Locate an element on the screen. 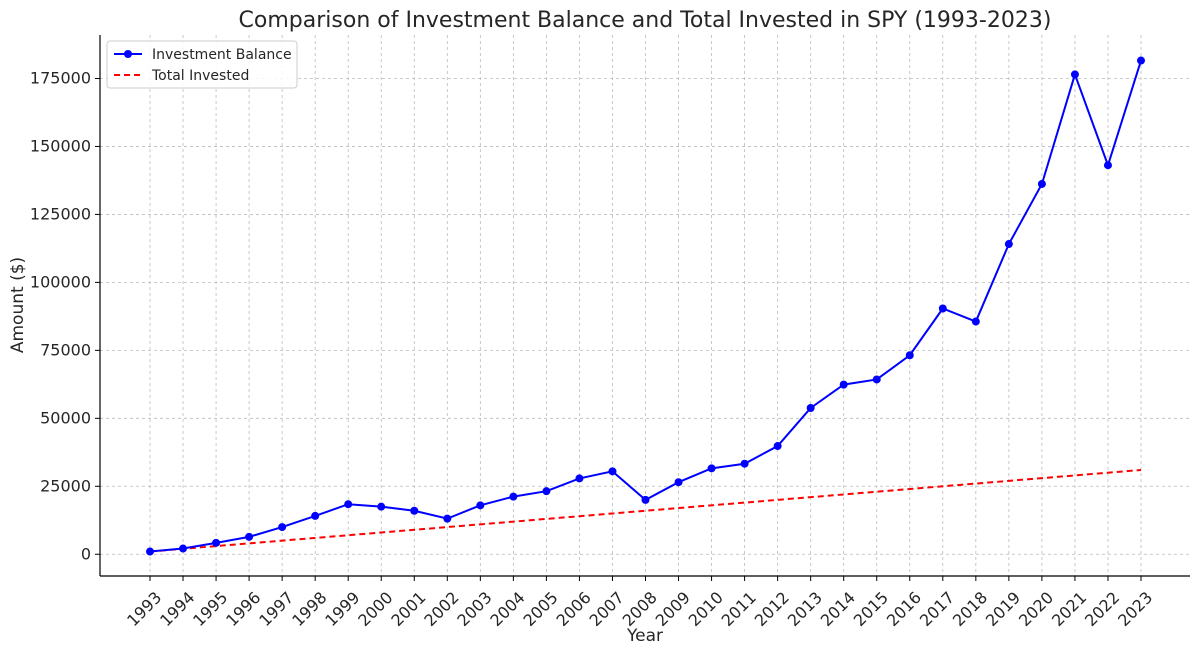 This screenshot has width=1200, height=655. x-tick-label: 2007 is located at coordinates (607, 609).